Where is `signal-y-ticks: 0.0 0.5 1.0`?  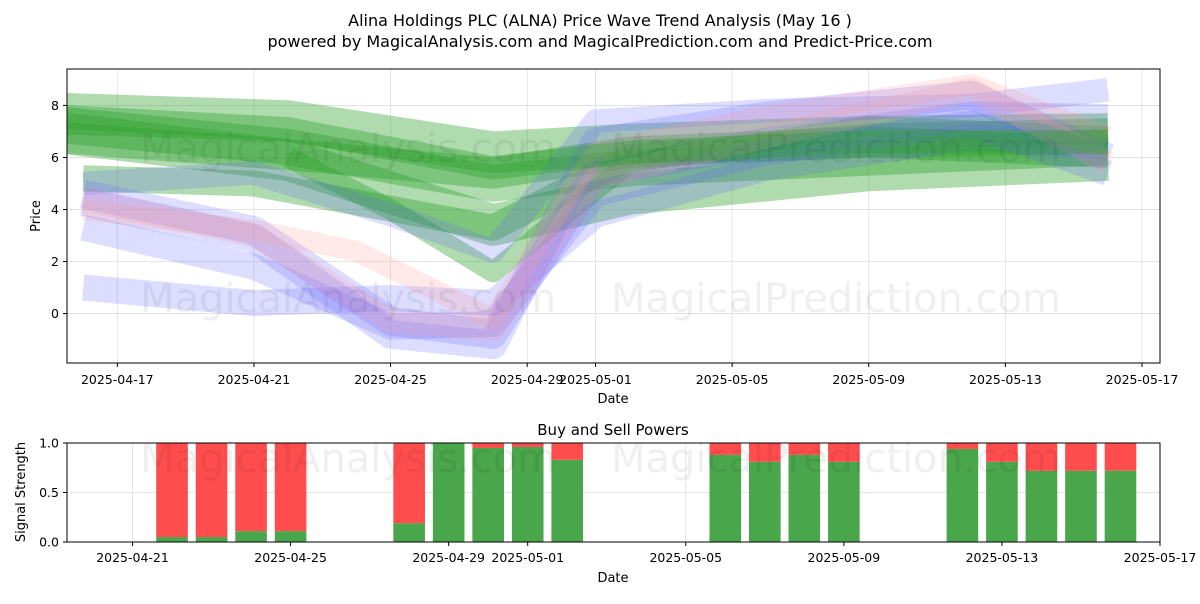 signal-y-ticks: 0.0 0.5 1.0 is located at coordinates (53, 493).